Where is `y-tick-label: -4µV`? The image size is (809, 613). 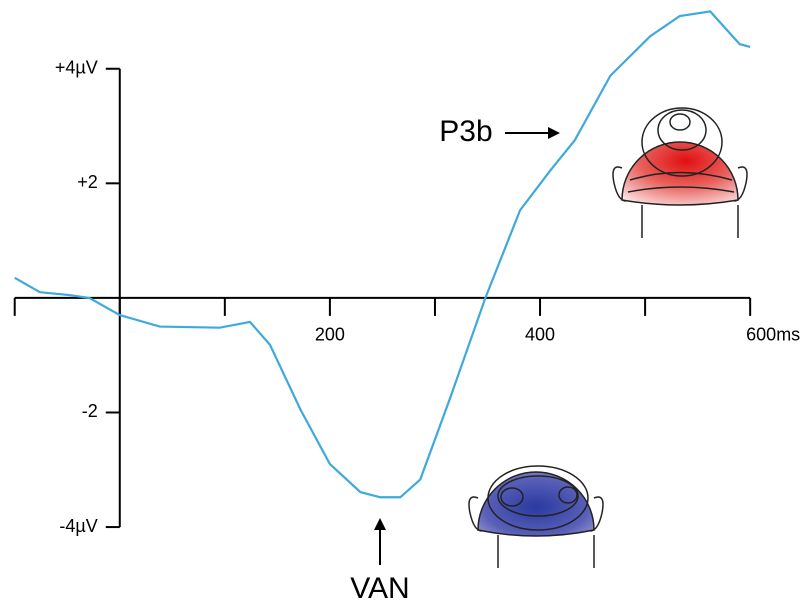
y-tick-label: -4µV is located at coordinates (78, 526).